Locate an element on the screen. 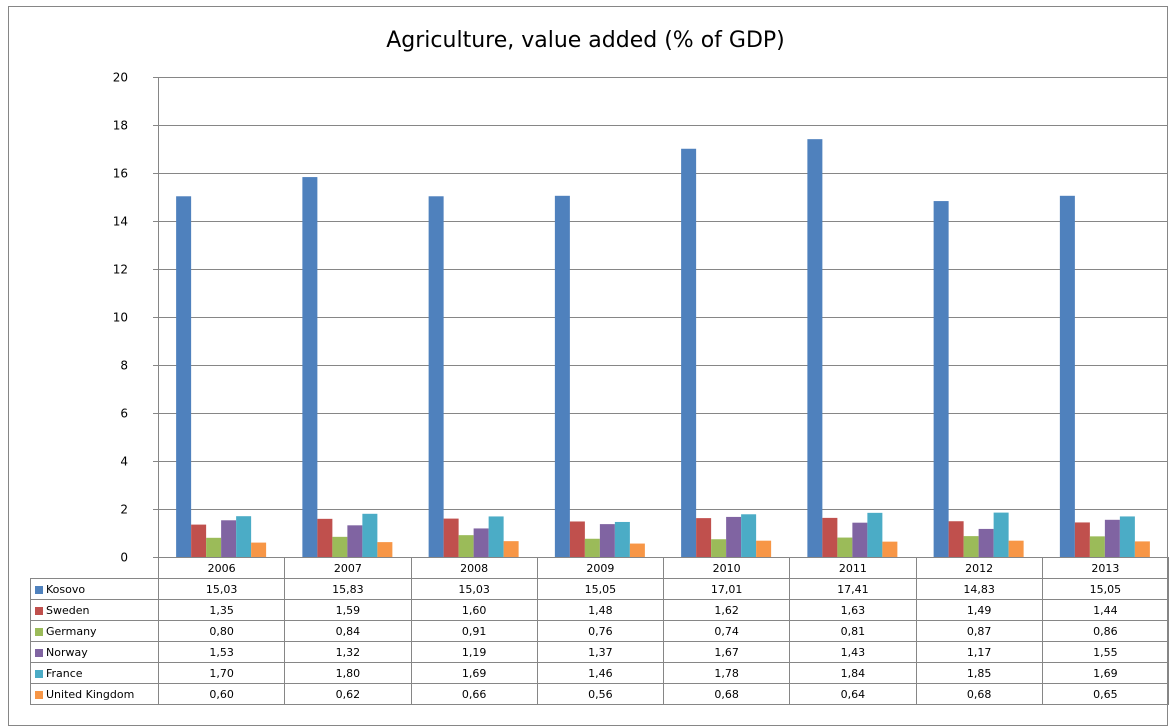 Image resolution: width=1171 pixels, height=726 pixels. data-label: 1,32 is located at coordinates (348, 652).